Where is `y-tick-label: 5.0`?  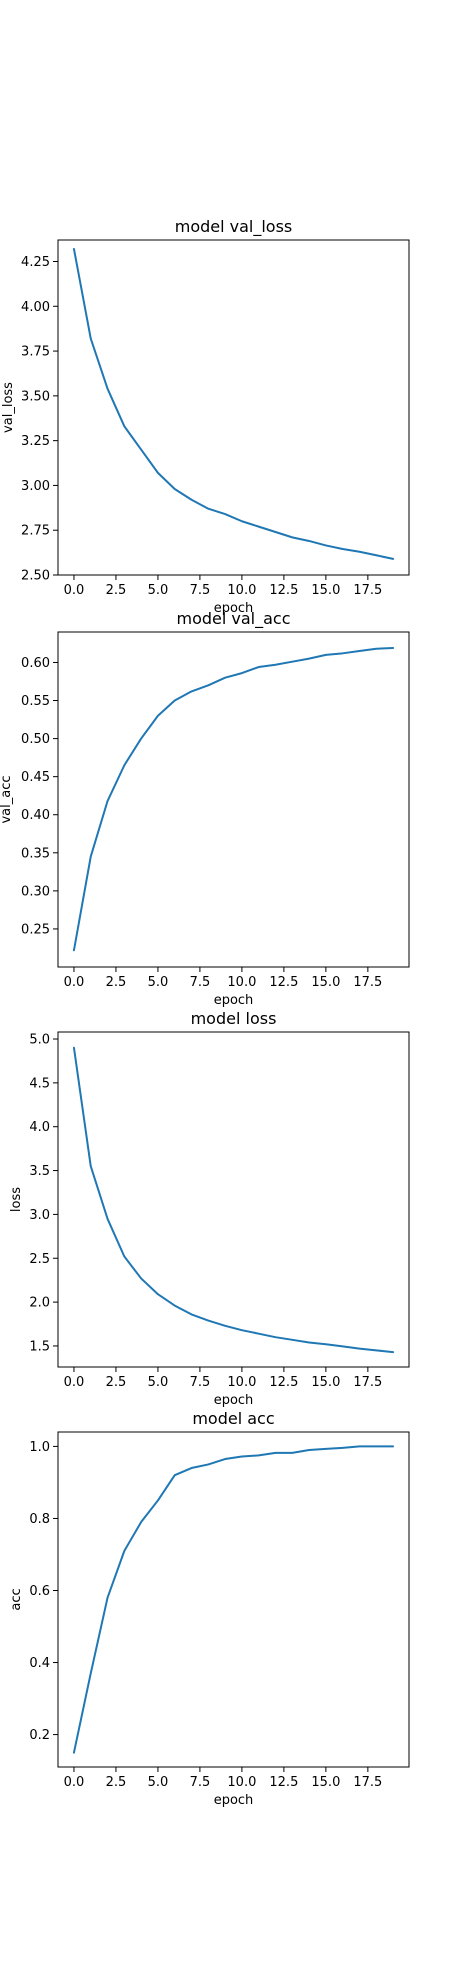
y-tick-label: 5.0 is located at coordinates (39, 1040).